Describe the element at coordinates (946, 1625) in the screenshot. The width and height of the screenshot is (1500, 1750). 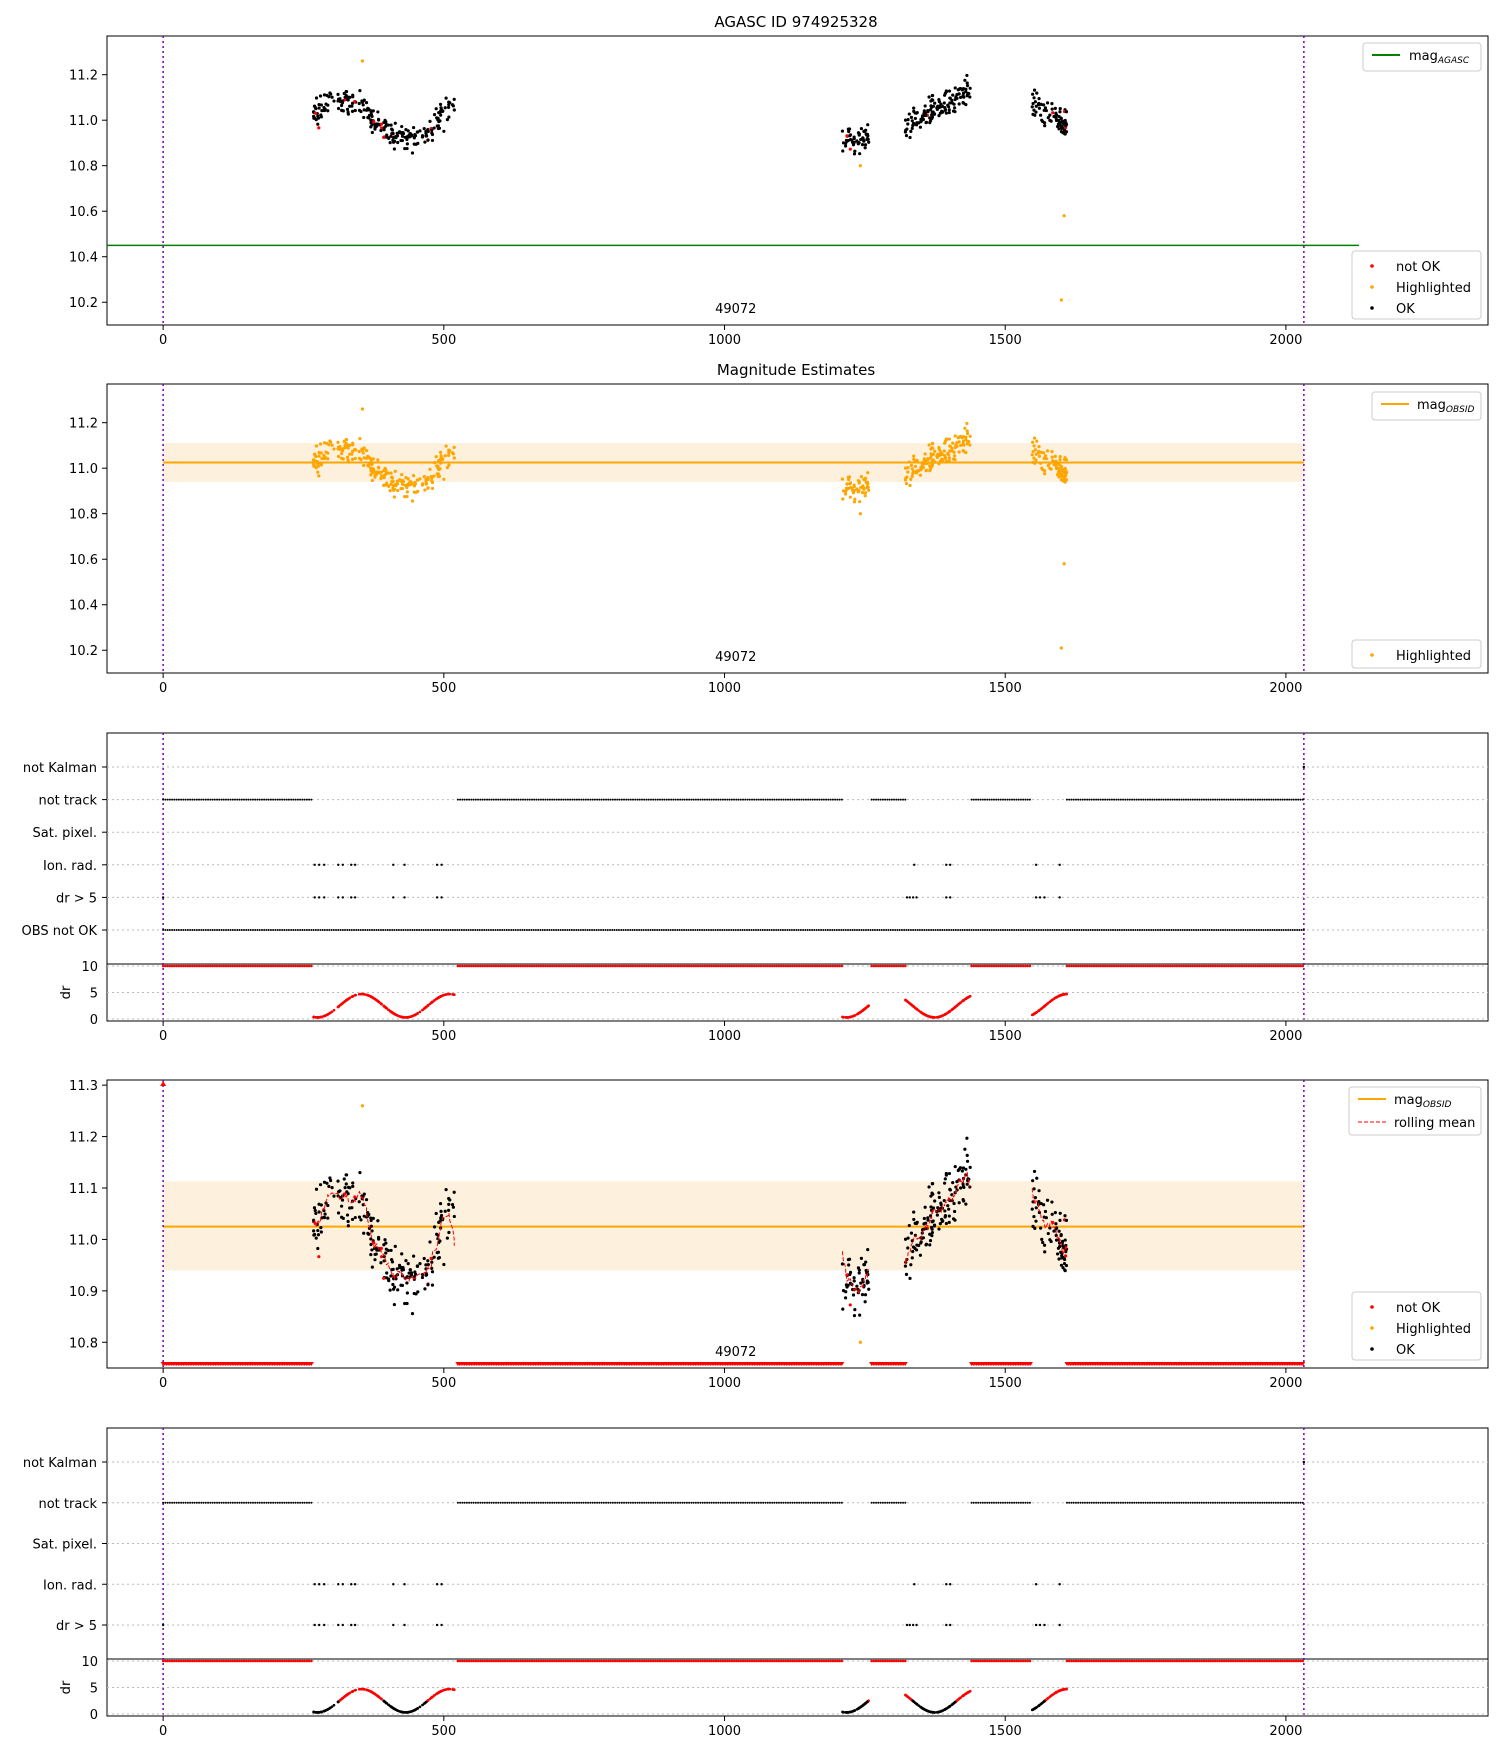
I see `p5-dr5-point` at that location.